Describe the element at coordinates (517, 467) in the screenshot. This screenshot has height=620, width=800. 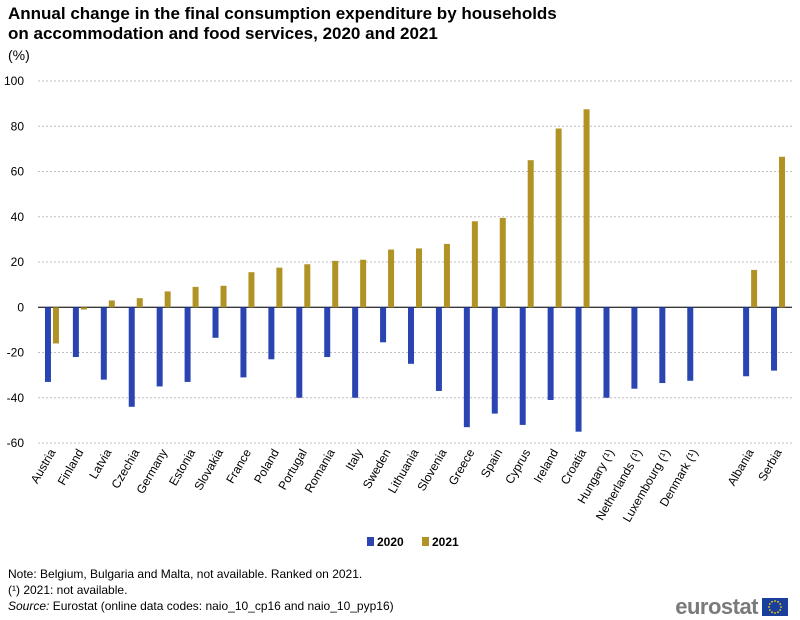
I see `x-tick-label: Cyprus` at that location.